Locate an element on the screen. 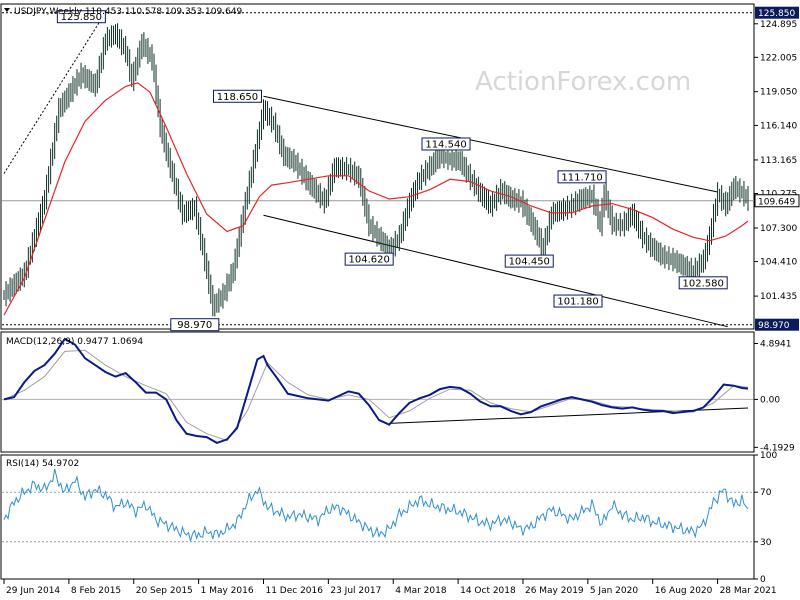 The image size is (800, 600). x-tick-label: 28 Mar 2021 is located at coordinates (748, 591).